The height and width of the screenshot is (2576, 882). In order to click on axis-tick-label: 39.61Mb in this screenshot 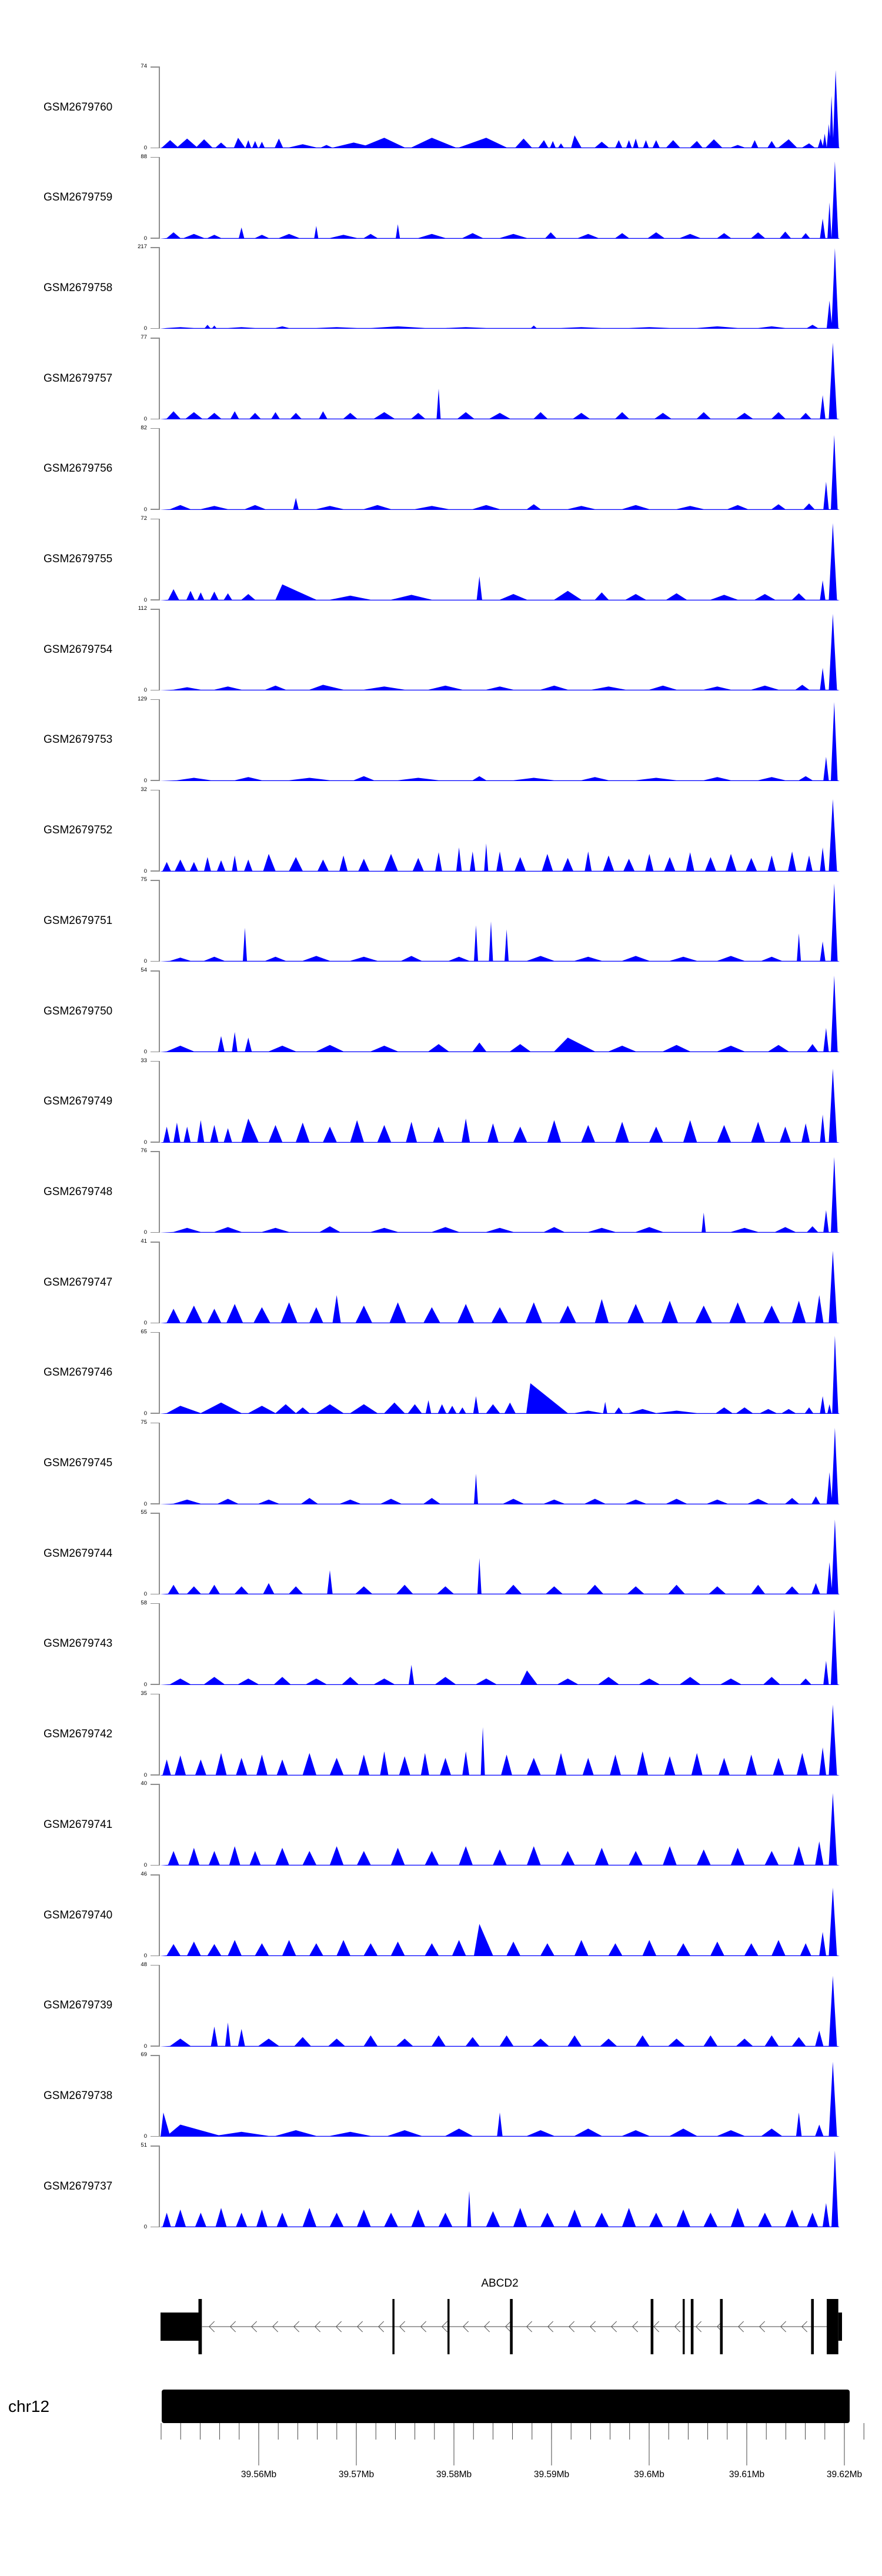, I will do `click(746, 2475)`.